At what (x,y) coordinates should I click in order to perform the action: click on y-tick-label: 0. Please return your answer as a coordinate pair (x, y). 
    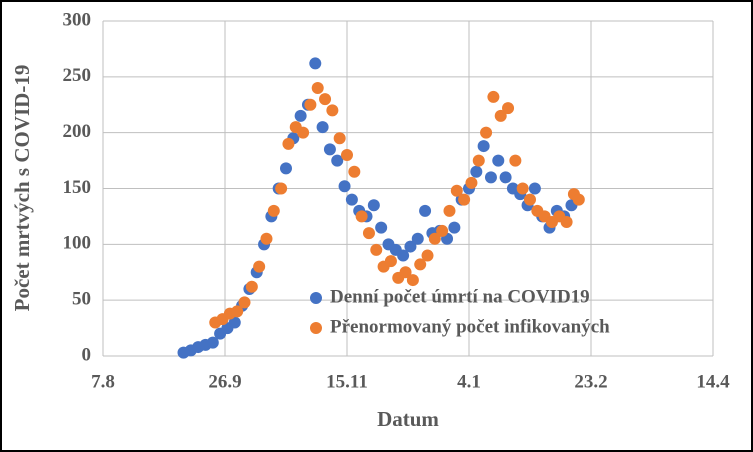
    Looking at the image, I should click on (87, 354).